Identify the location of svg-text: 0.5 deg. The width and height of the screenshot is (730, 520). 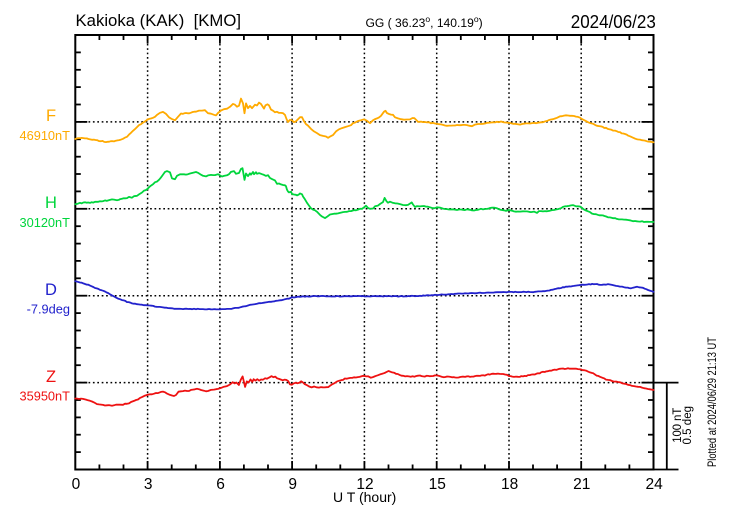
(687, 425).